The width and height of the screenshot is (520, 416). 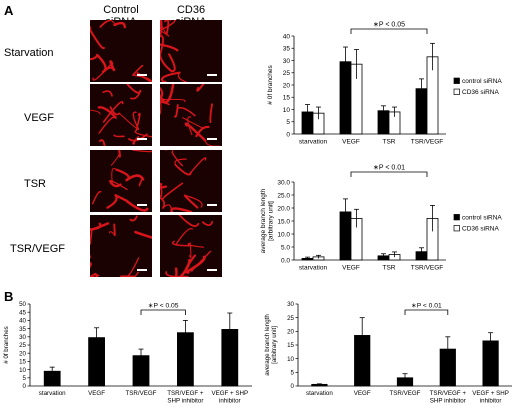 What do you see at coordinates (6, 345) in the screenshot?
I see `y-axis-label: # 0f branches` at bounding box center [6, 345].